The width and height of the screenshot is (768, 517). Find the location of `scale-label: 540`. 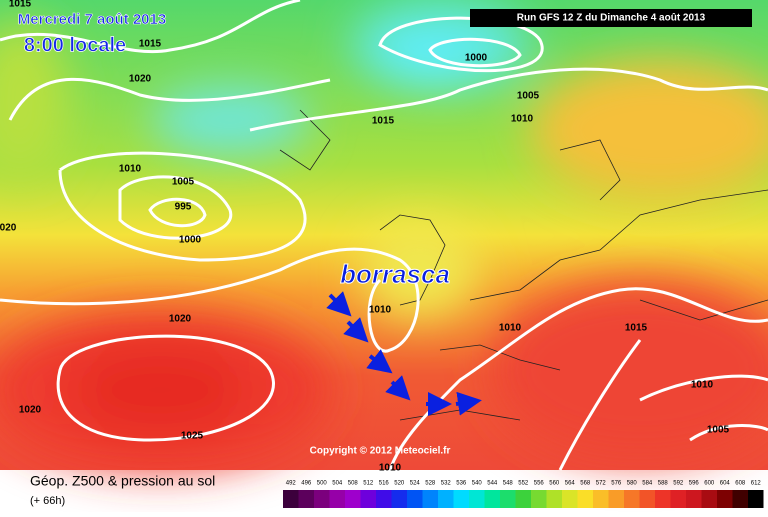

scale-label: 540 is located at coordinates (477, 484).